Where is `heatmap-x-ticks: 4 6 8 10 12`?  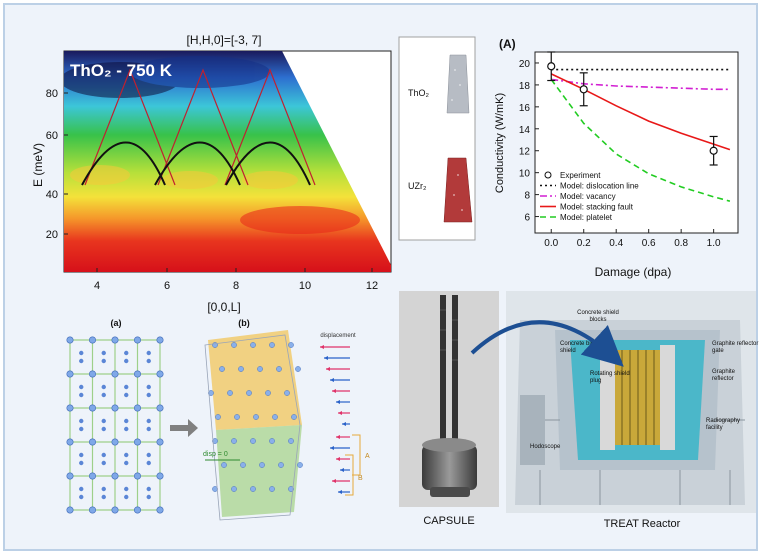 heatmap-x-ticks: 4 6 8 10 12 is located at coordinates (236, 280).